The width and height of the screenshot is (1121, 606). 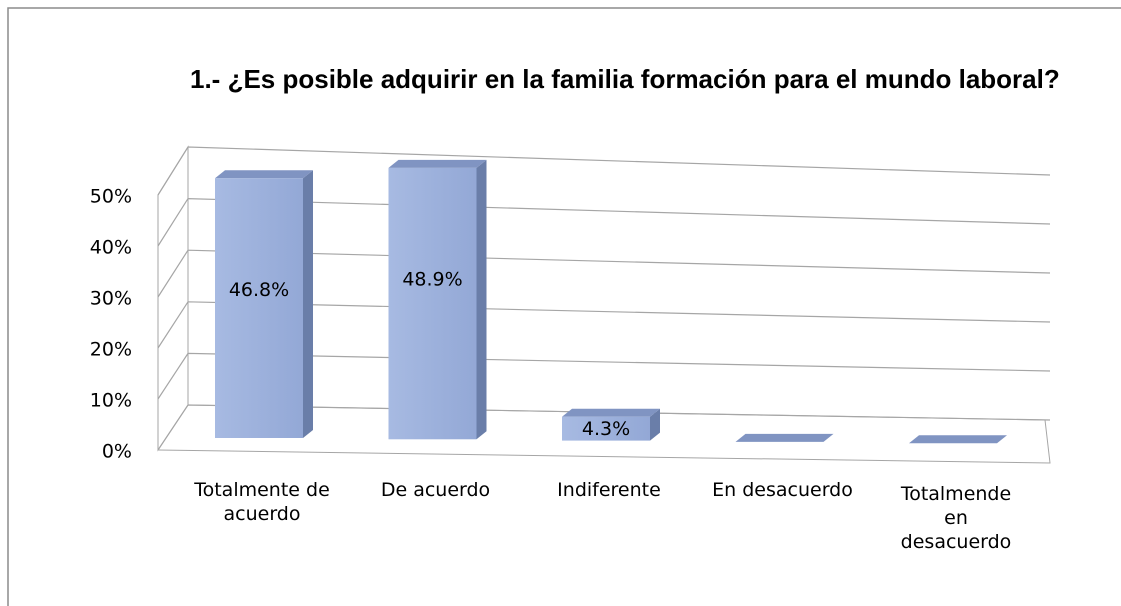 What do you see at coordinates (111, 401) in the screenshot?
I see `y-tick-label: 10%` at bounding box center [111, 401].